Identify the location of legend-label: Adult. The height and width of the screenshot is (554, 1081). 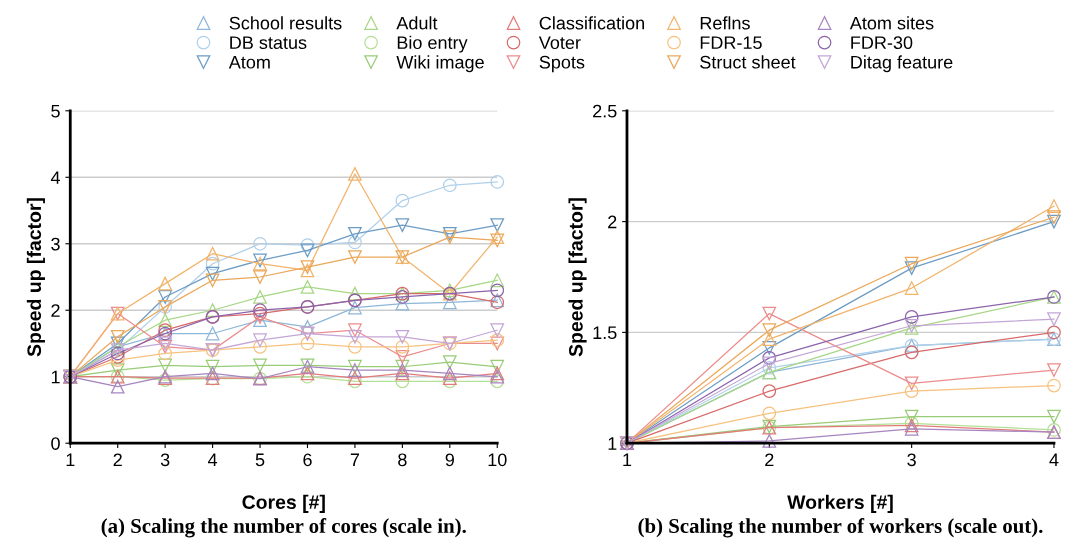
(417, 23).